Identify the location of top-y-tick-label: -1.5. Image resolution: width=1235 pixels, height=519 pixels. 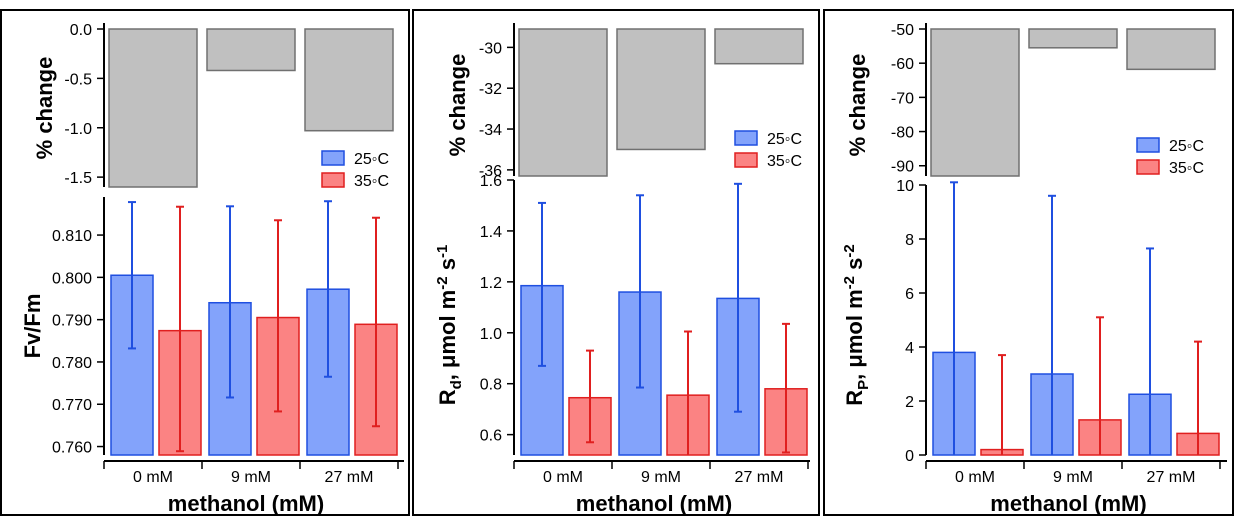
(78, 178).